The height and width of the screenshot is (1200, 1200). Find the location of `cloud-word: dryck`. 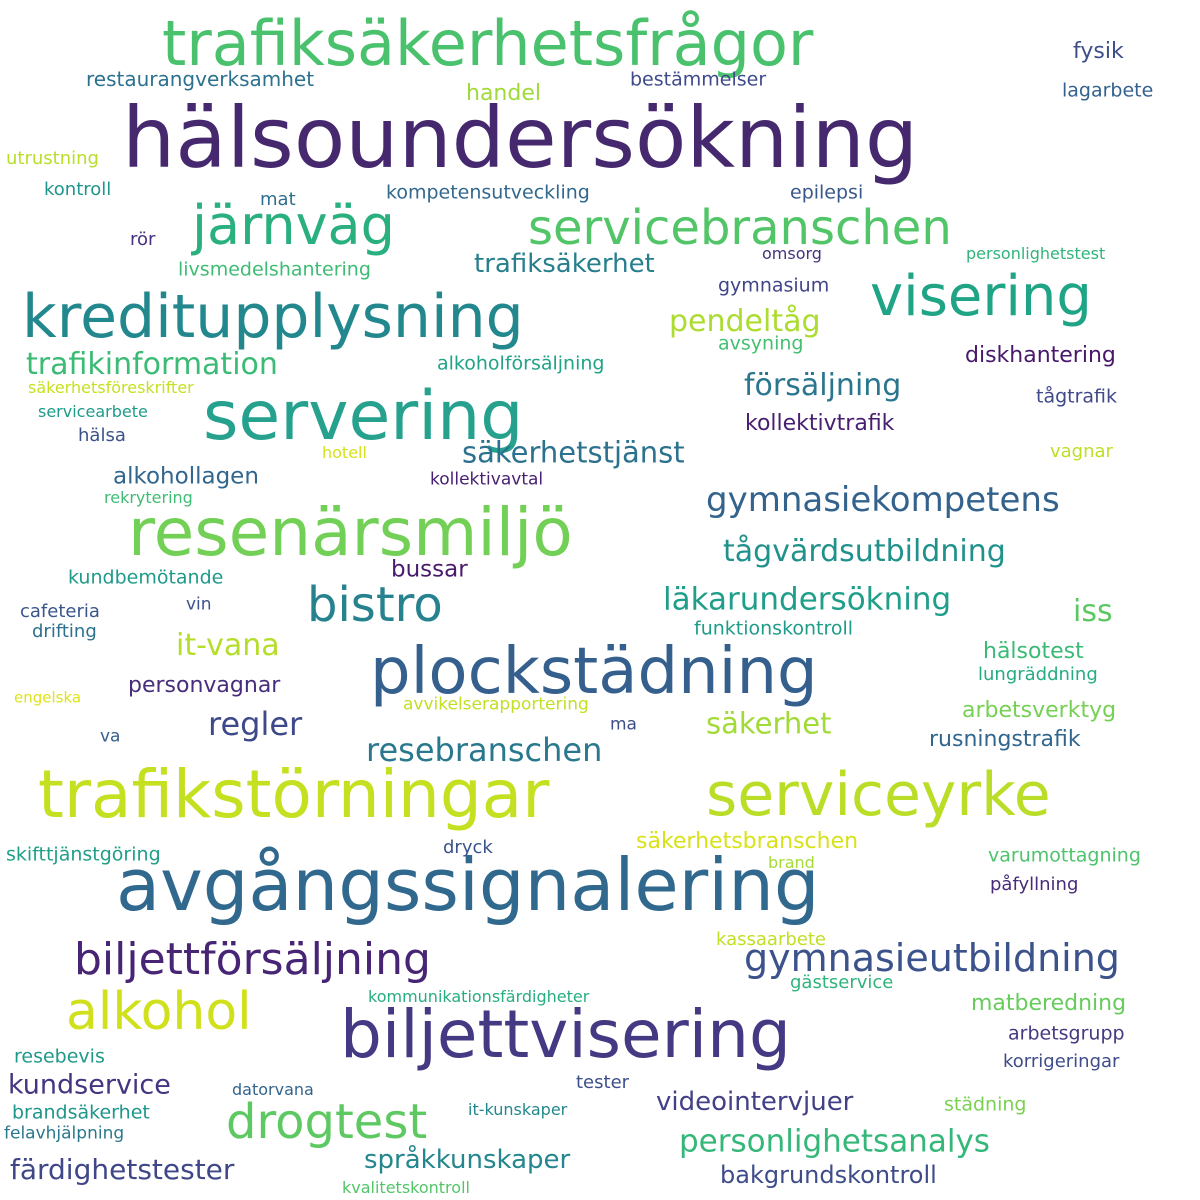

cloud-word: dryck is located at coordinates (468, 847).